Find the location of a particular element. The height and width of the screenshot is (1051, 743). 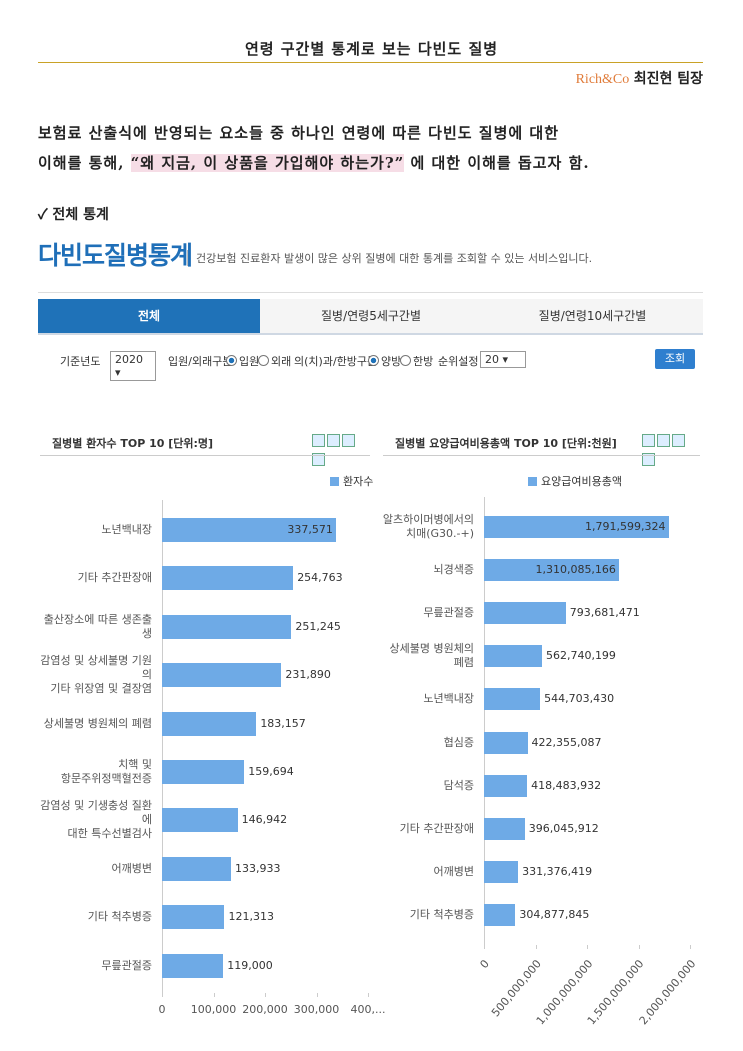

filter-label: 의(치)과/한방구분 is located at coordinates (336, 361).